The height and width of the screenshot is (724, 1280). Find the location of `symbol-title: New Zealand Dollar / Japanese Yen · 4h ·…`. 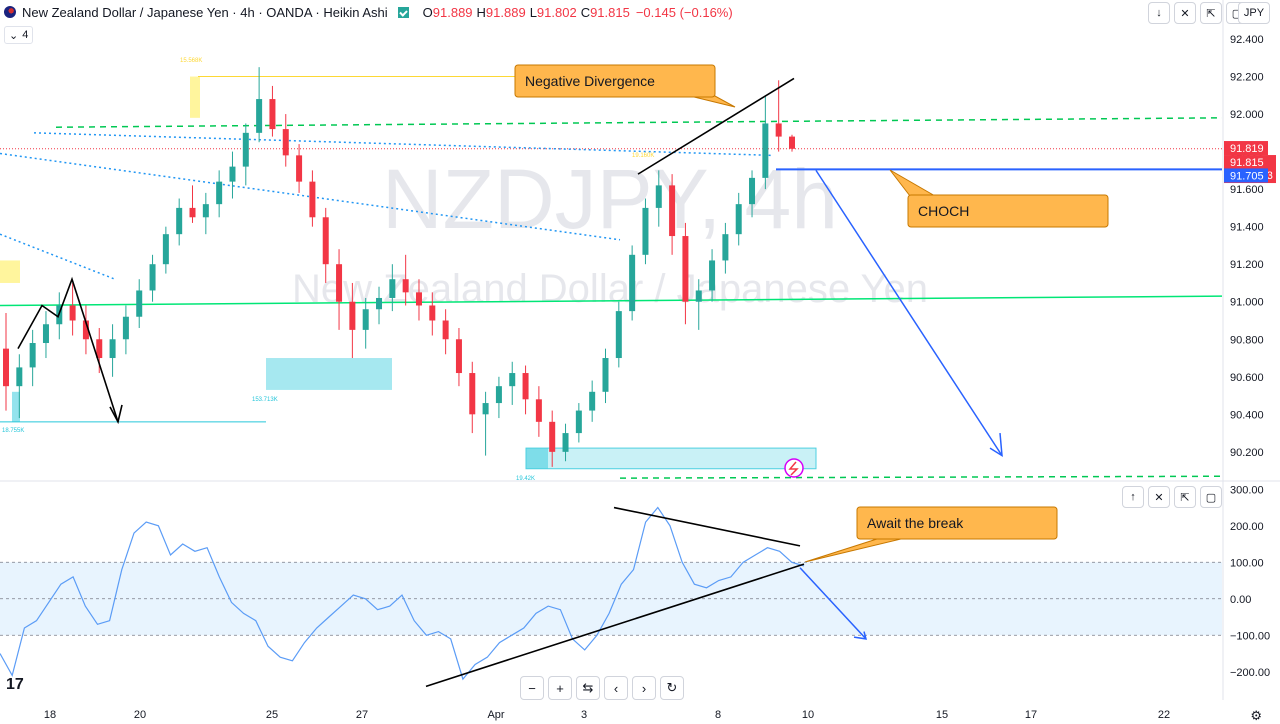

symbol-title: New Zealand Dollar / Japanese Yen · 4h ·… is located at coordinates (205, 12).